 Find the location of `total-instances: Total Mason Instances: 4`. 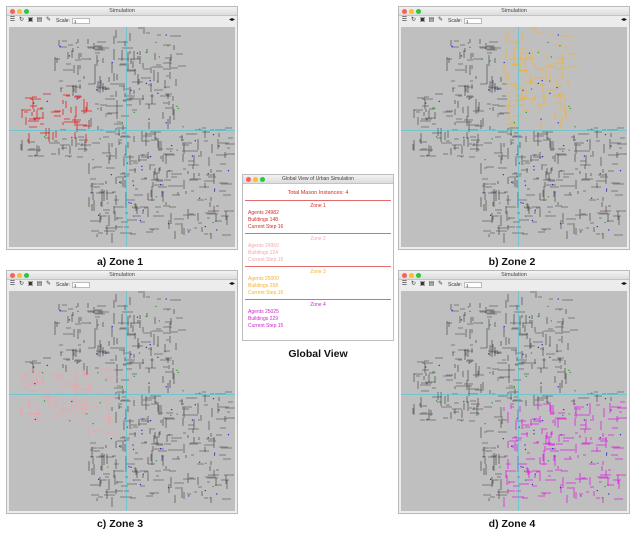

total-instances: Total Mason Instances: 4 is located at coordinates (318, 193).